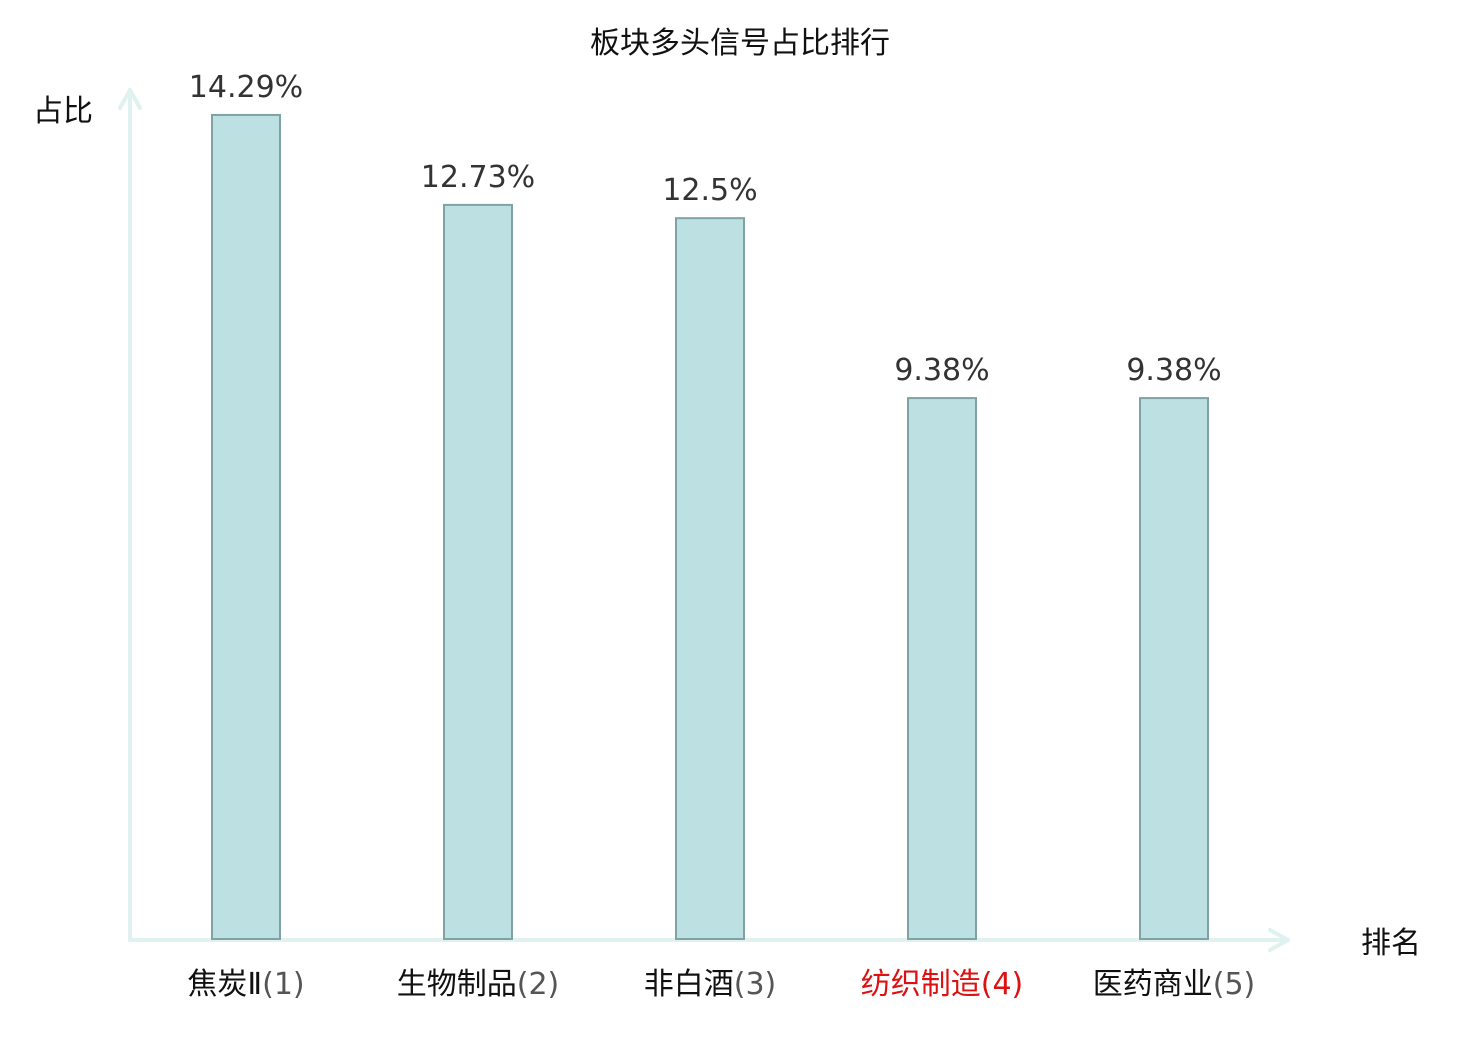 The width and height of the screenshot is (1480, 1040). Describe the element at coordinates (1002, 984) in the screenshot. I see `category-rank-4: (4)` at that location.